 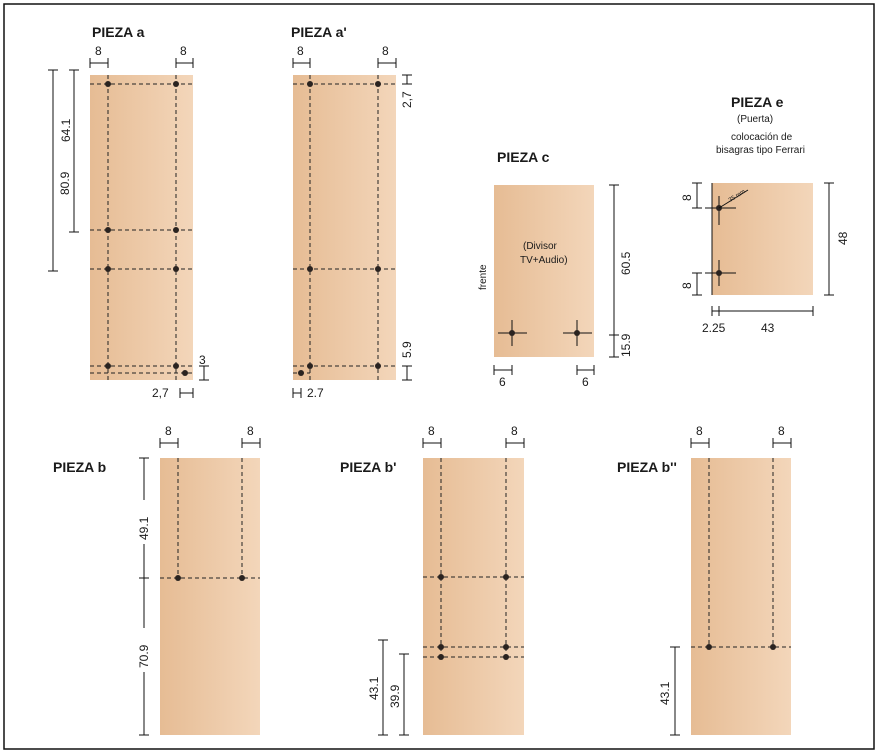 I want to click on piece-b-prime-dim-2: 39.9, so click(x=395, y=696).